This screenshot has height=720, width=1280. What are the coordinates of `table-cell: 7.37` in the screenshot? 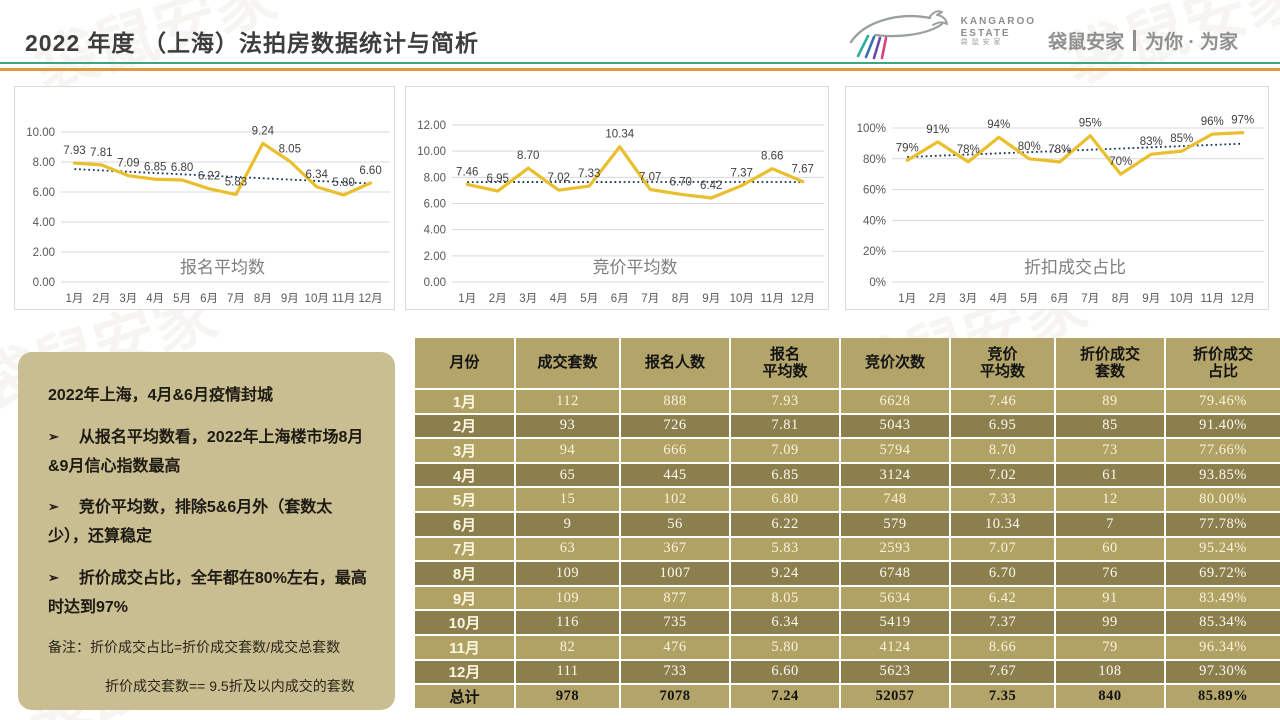 It's located at (1002, 622).